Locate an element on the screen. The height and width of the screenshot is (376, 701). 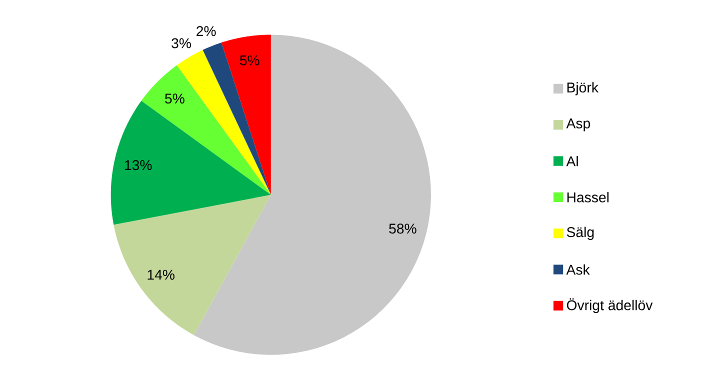
legend-label: Ask is located at coordinates (578, 269).